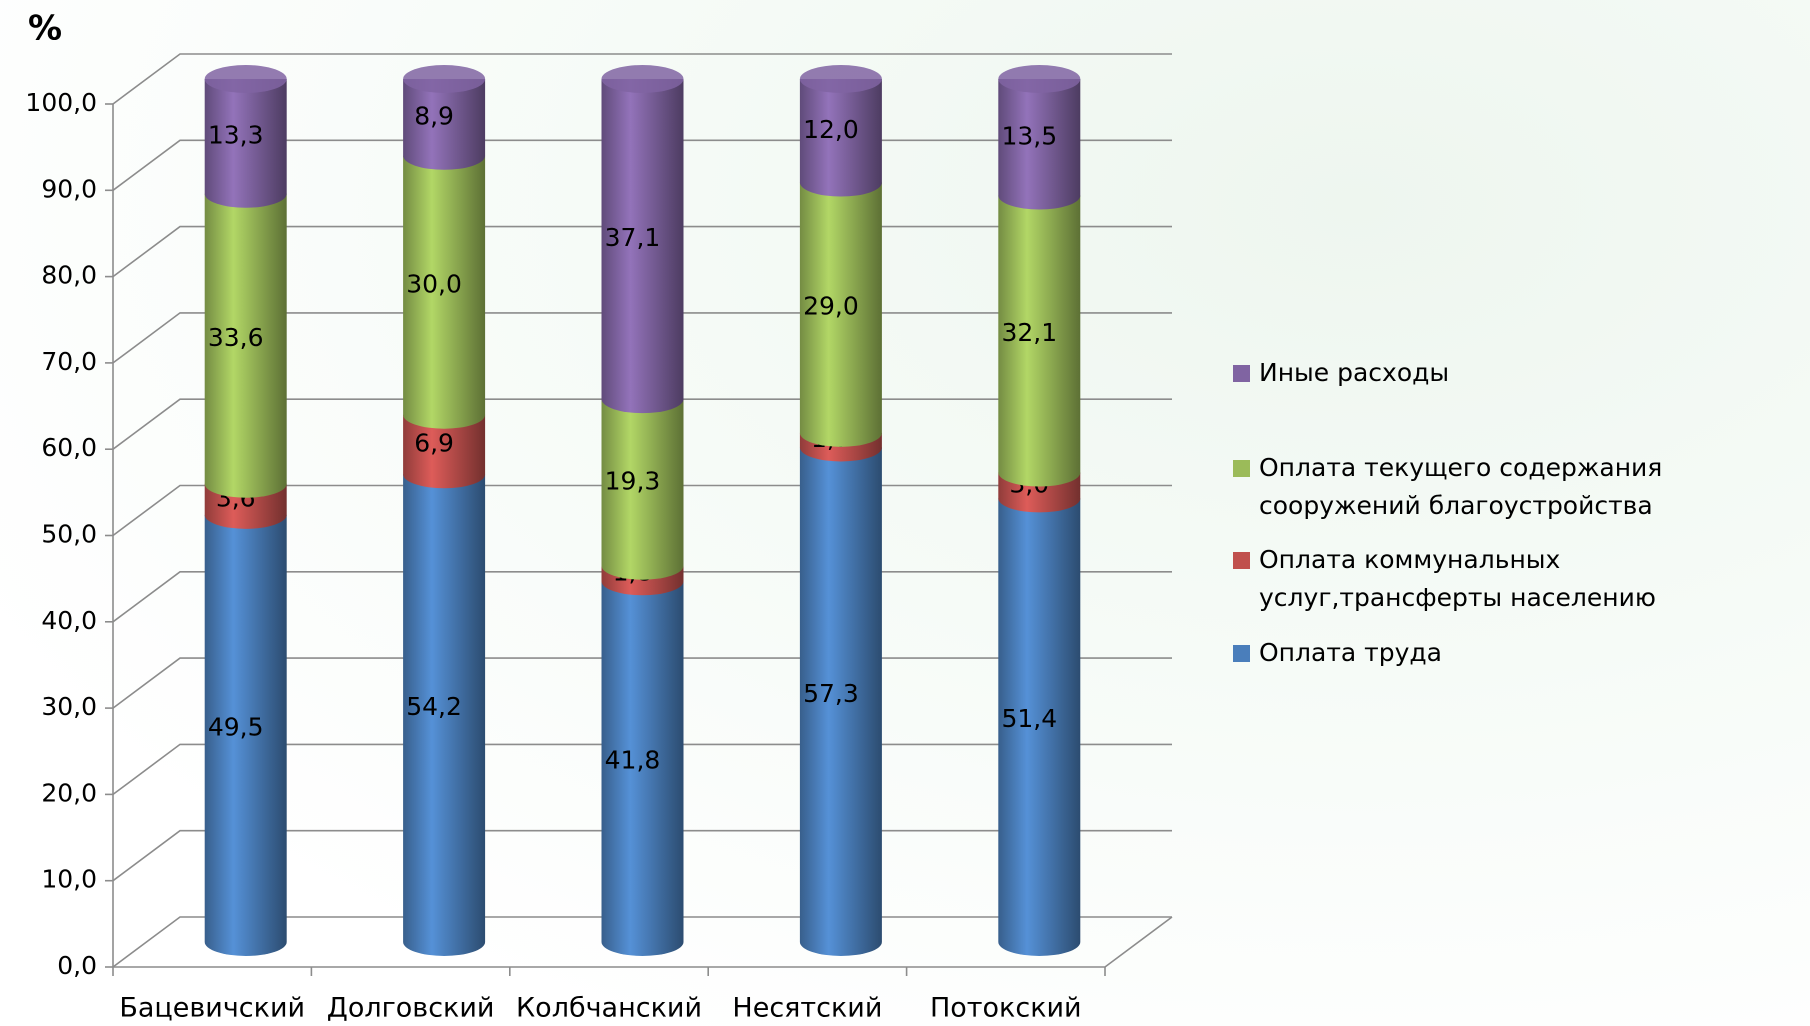  Describe the element at coordinates (1350, 652) in the screenshot. I see `legend-label: Оплата труда` at that location.